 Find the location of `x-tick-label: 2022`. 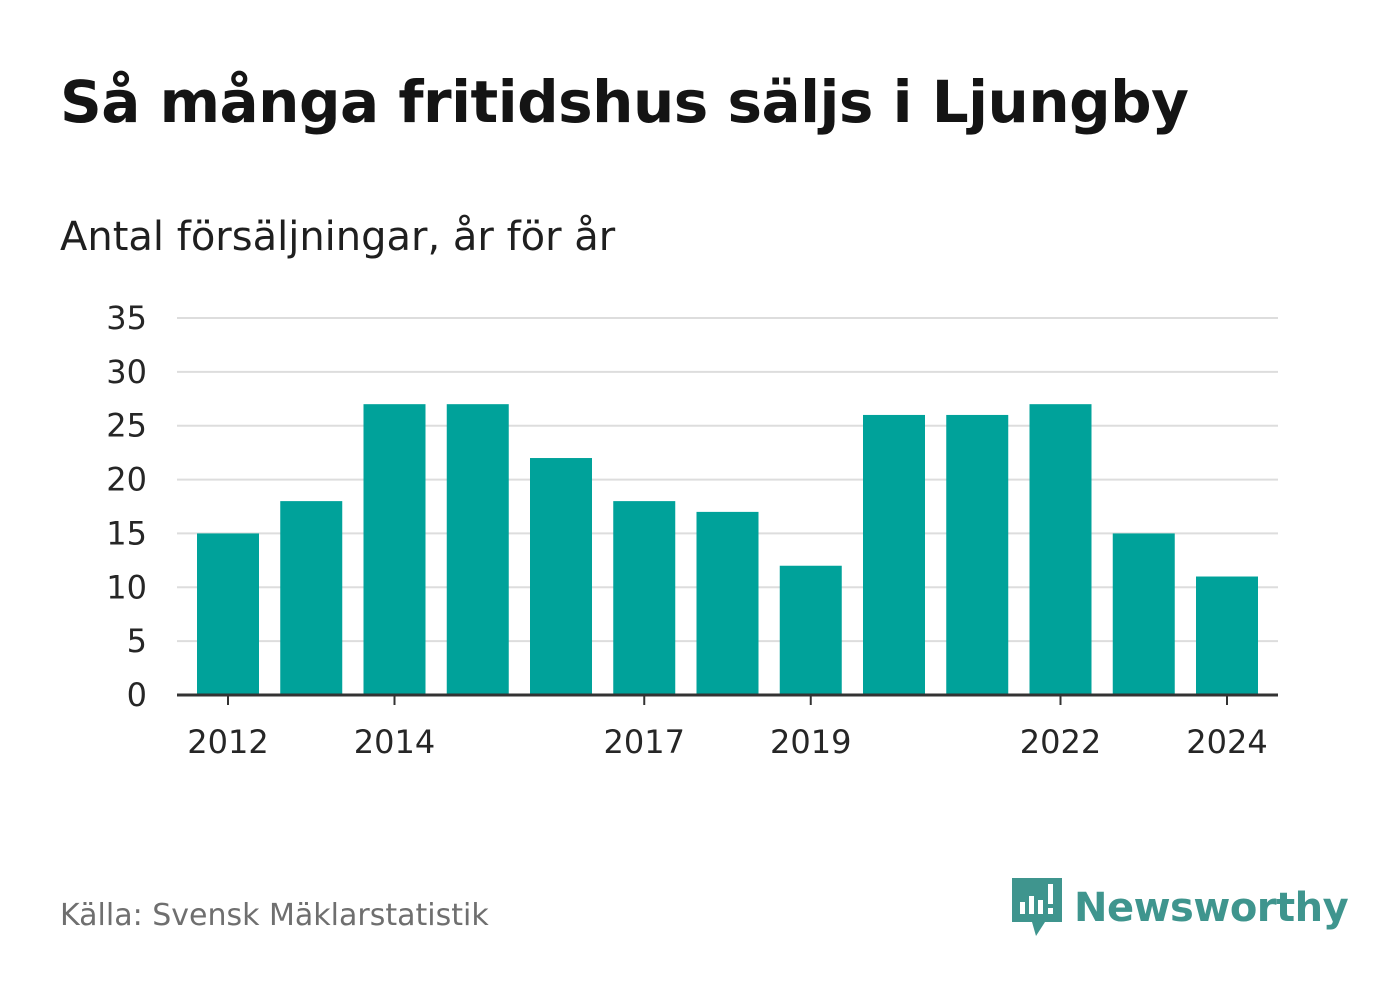

x-tick-label: 2022 is located at coordinates (1060, 742).